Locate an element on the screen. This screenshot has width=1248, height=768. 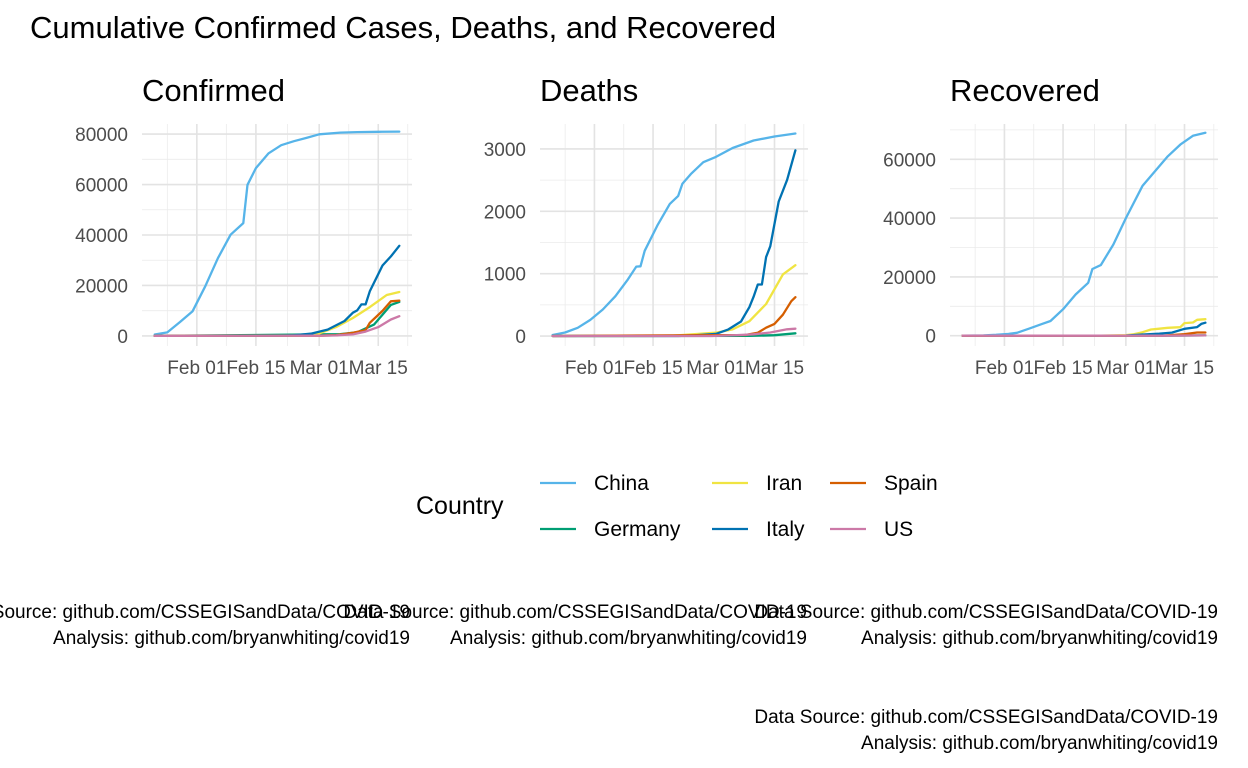
legend-item-spain: Spain is located at coordinates (884, 483).